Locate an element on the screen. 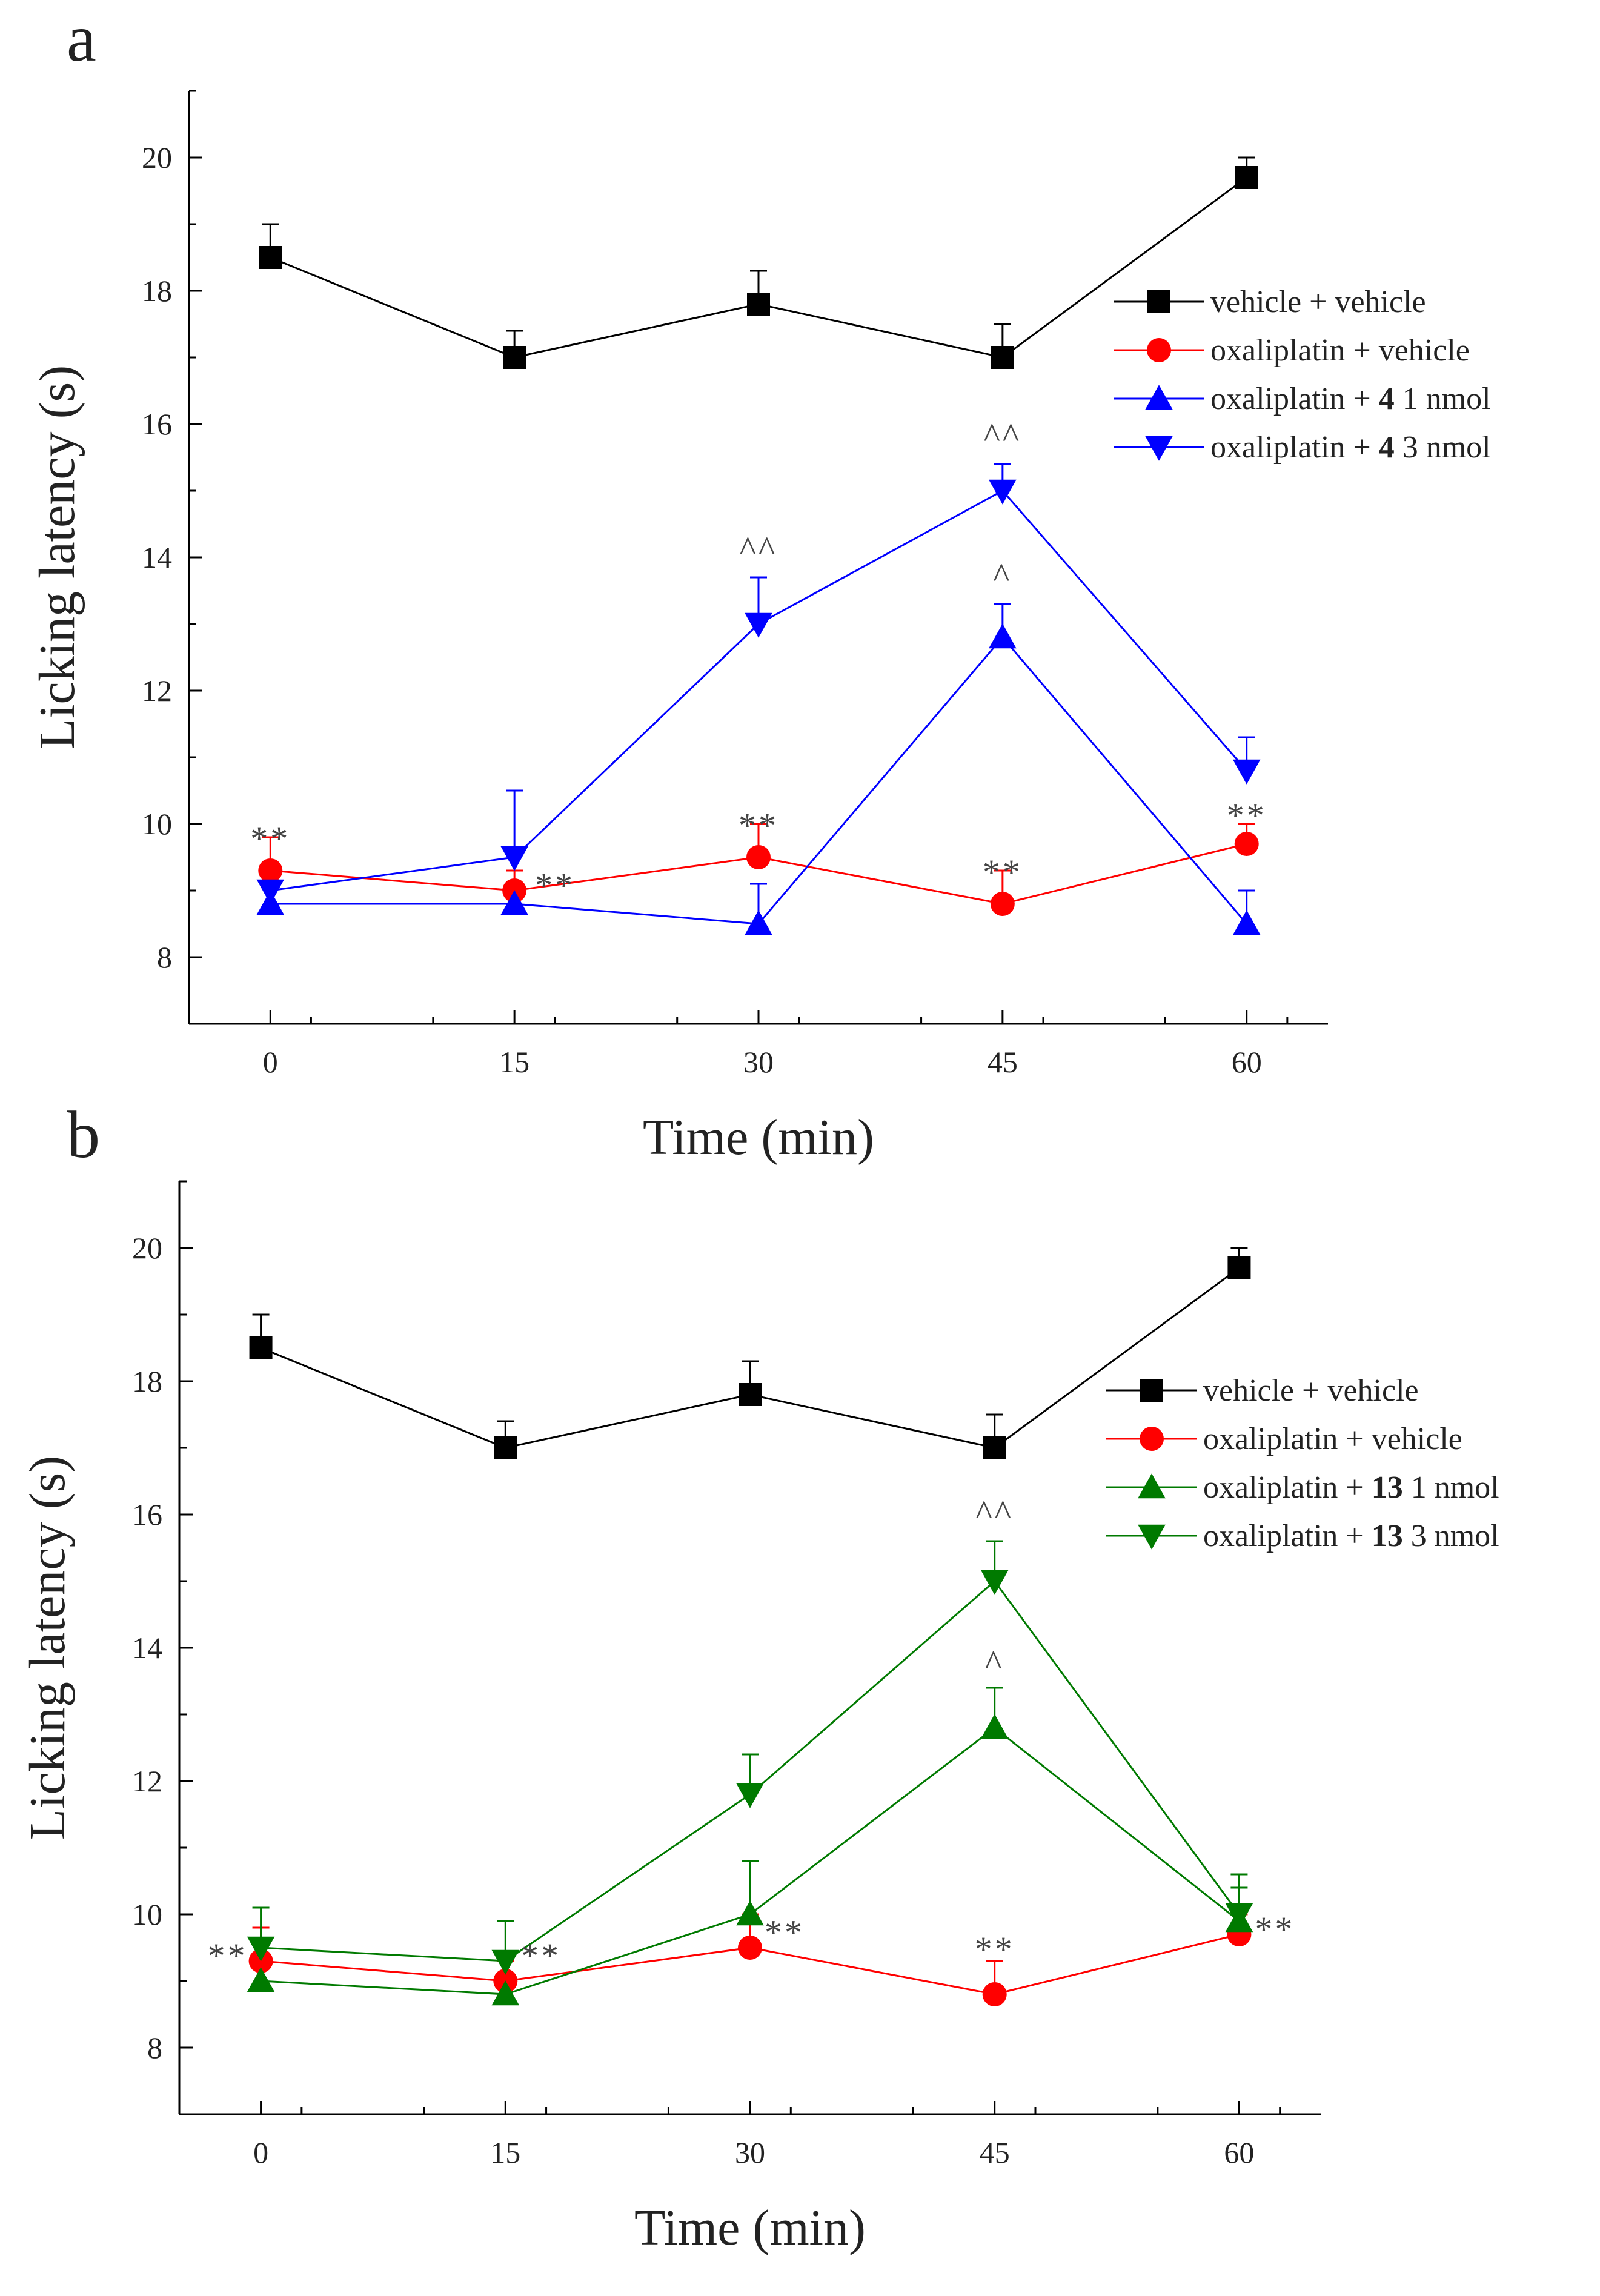 The width and height of the screenshot is (1600, 2296). legend-label: vehicle + vehicle is located at coordinates (1318, 302).